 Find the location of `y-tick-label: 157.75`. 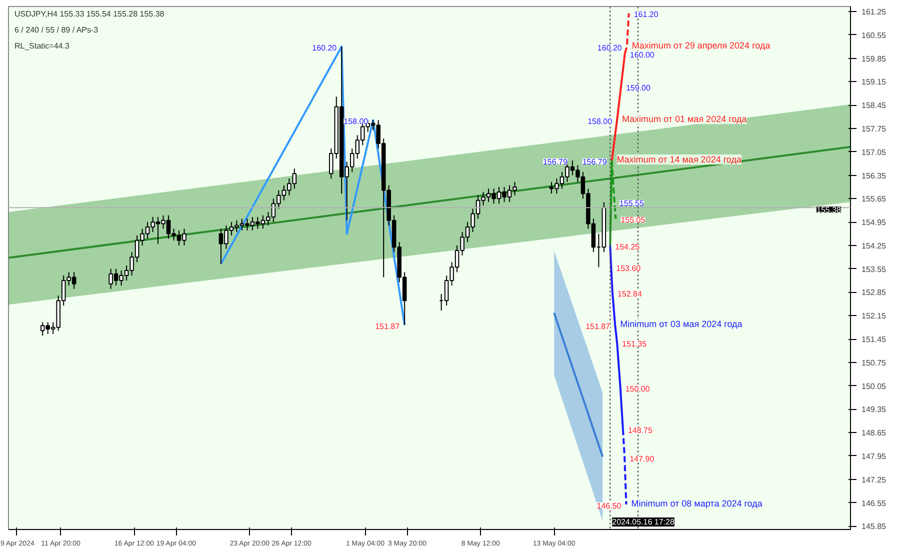

y-tick-label: 157.75 is located at coordinates (874, 129).